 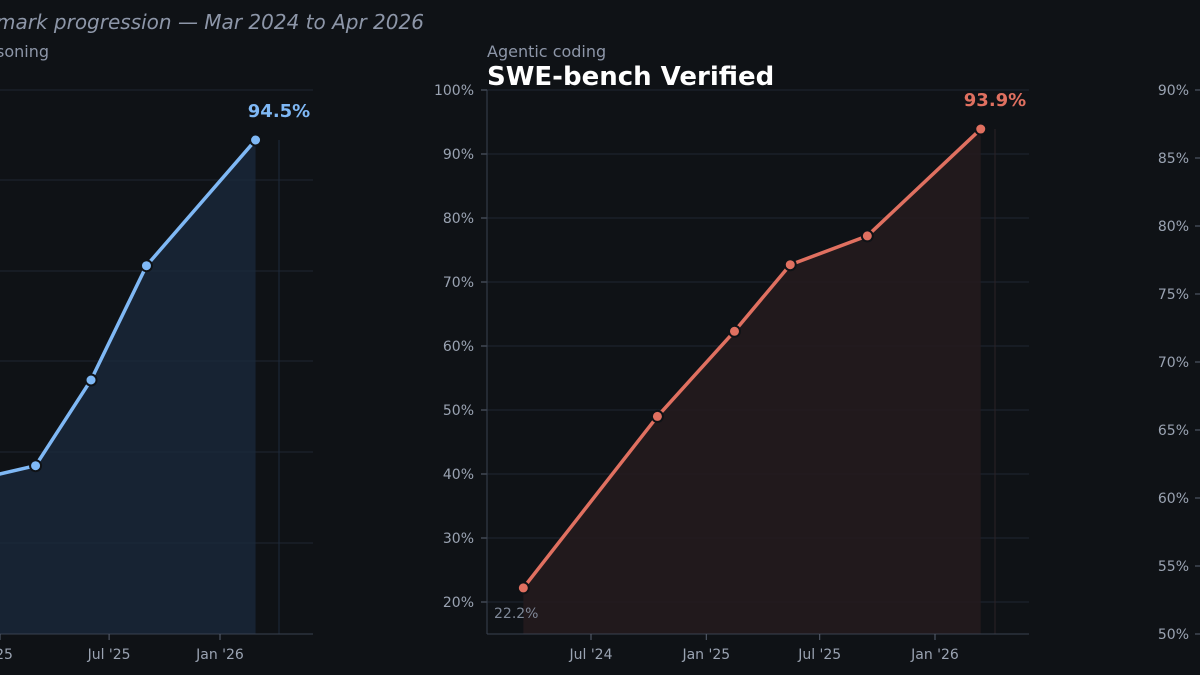 I want to click on middle-y-ticks: 20% 30% 40% 50% 60% 70% 80% 90% 100%, so click(x=460, y=347).